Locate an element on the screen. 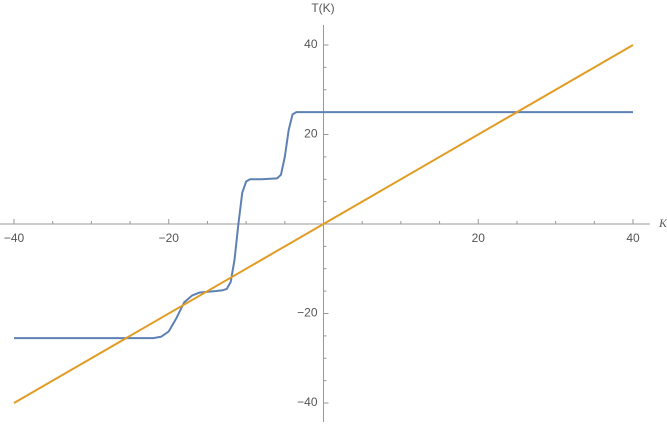 The width and height of the screenshot is (667, 425). y-tick-label: 40 is located at coordinates (311, 44).